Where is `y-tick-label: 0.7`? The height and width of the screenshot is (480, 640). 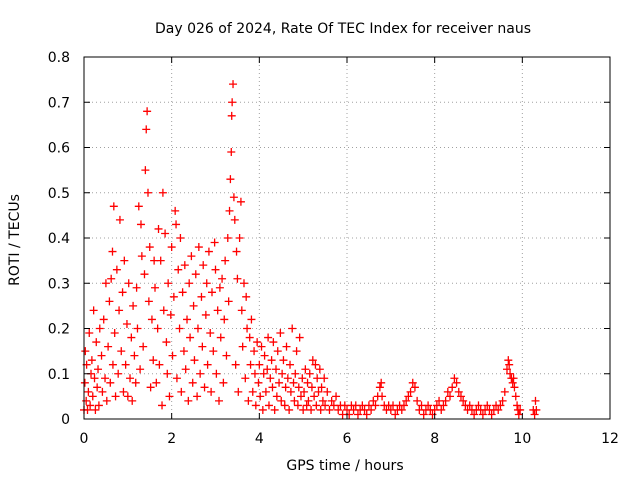 y-tick-label: 0.7 is located at coordinates (59, 103).